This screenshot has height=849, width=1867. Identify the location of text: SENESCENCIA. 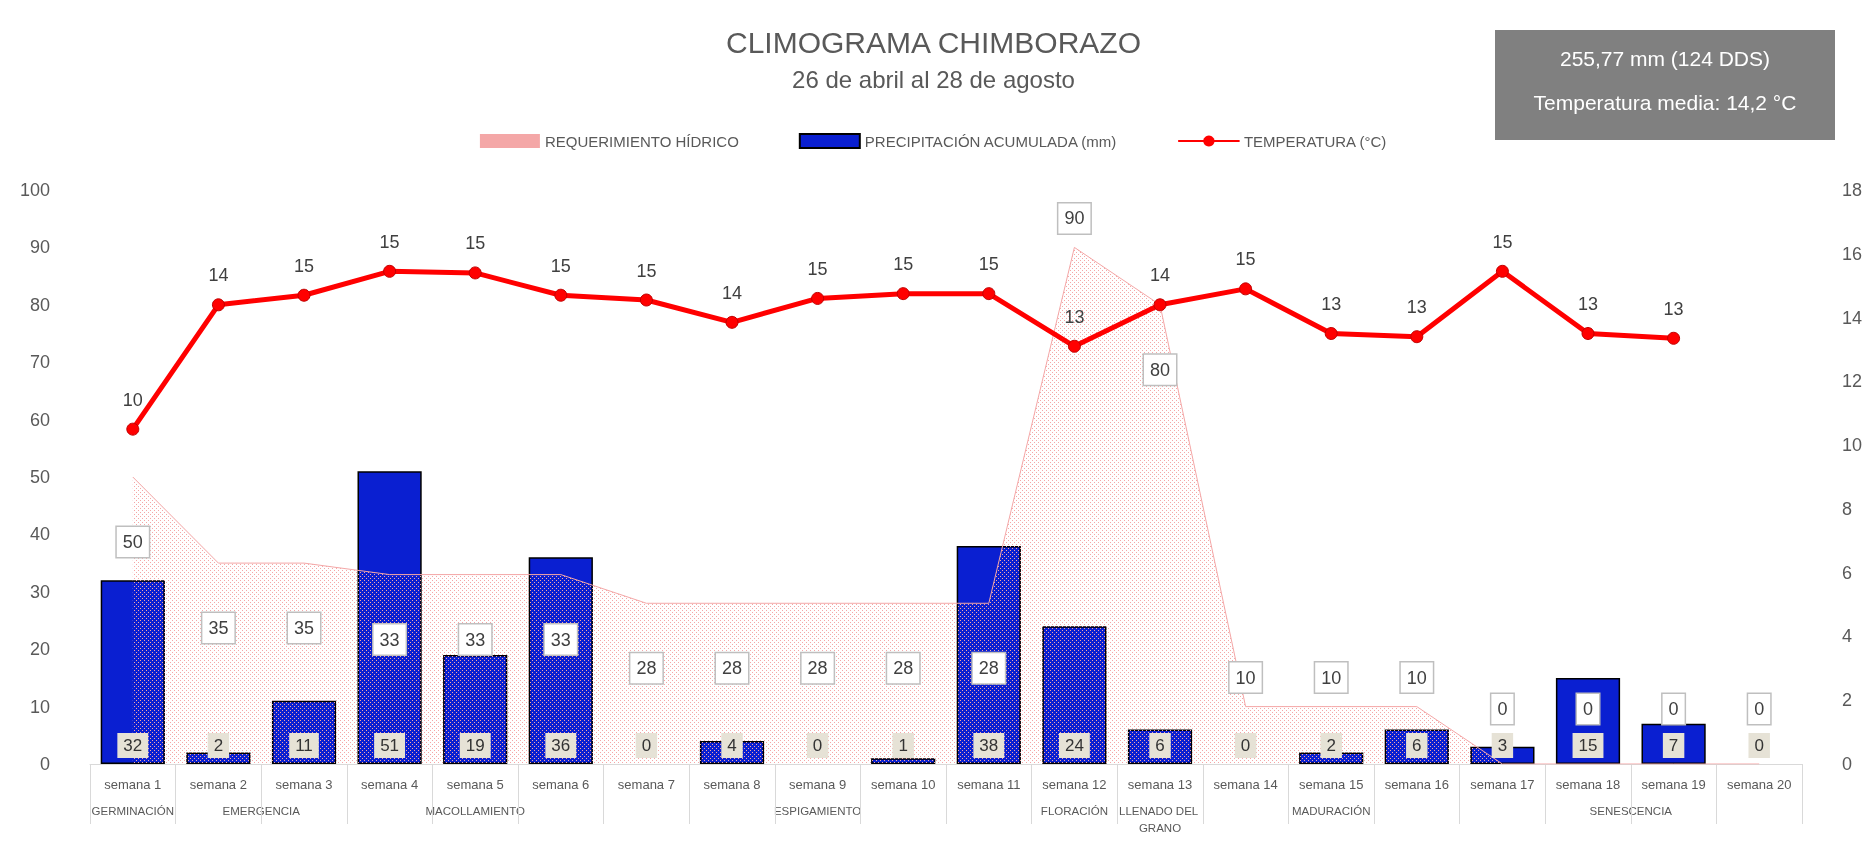
(1631, 810).